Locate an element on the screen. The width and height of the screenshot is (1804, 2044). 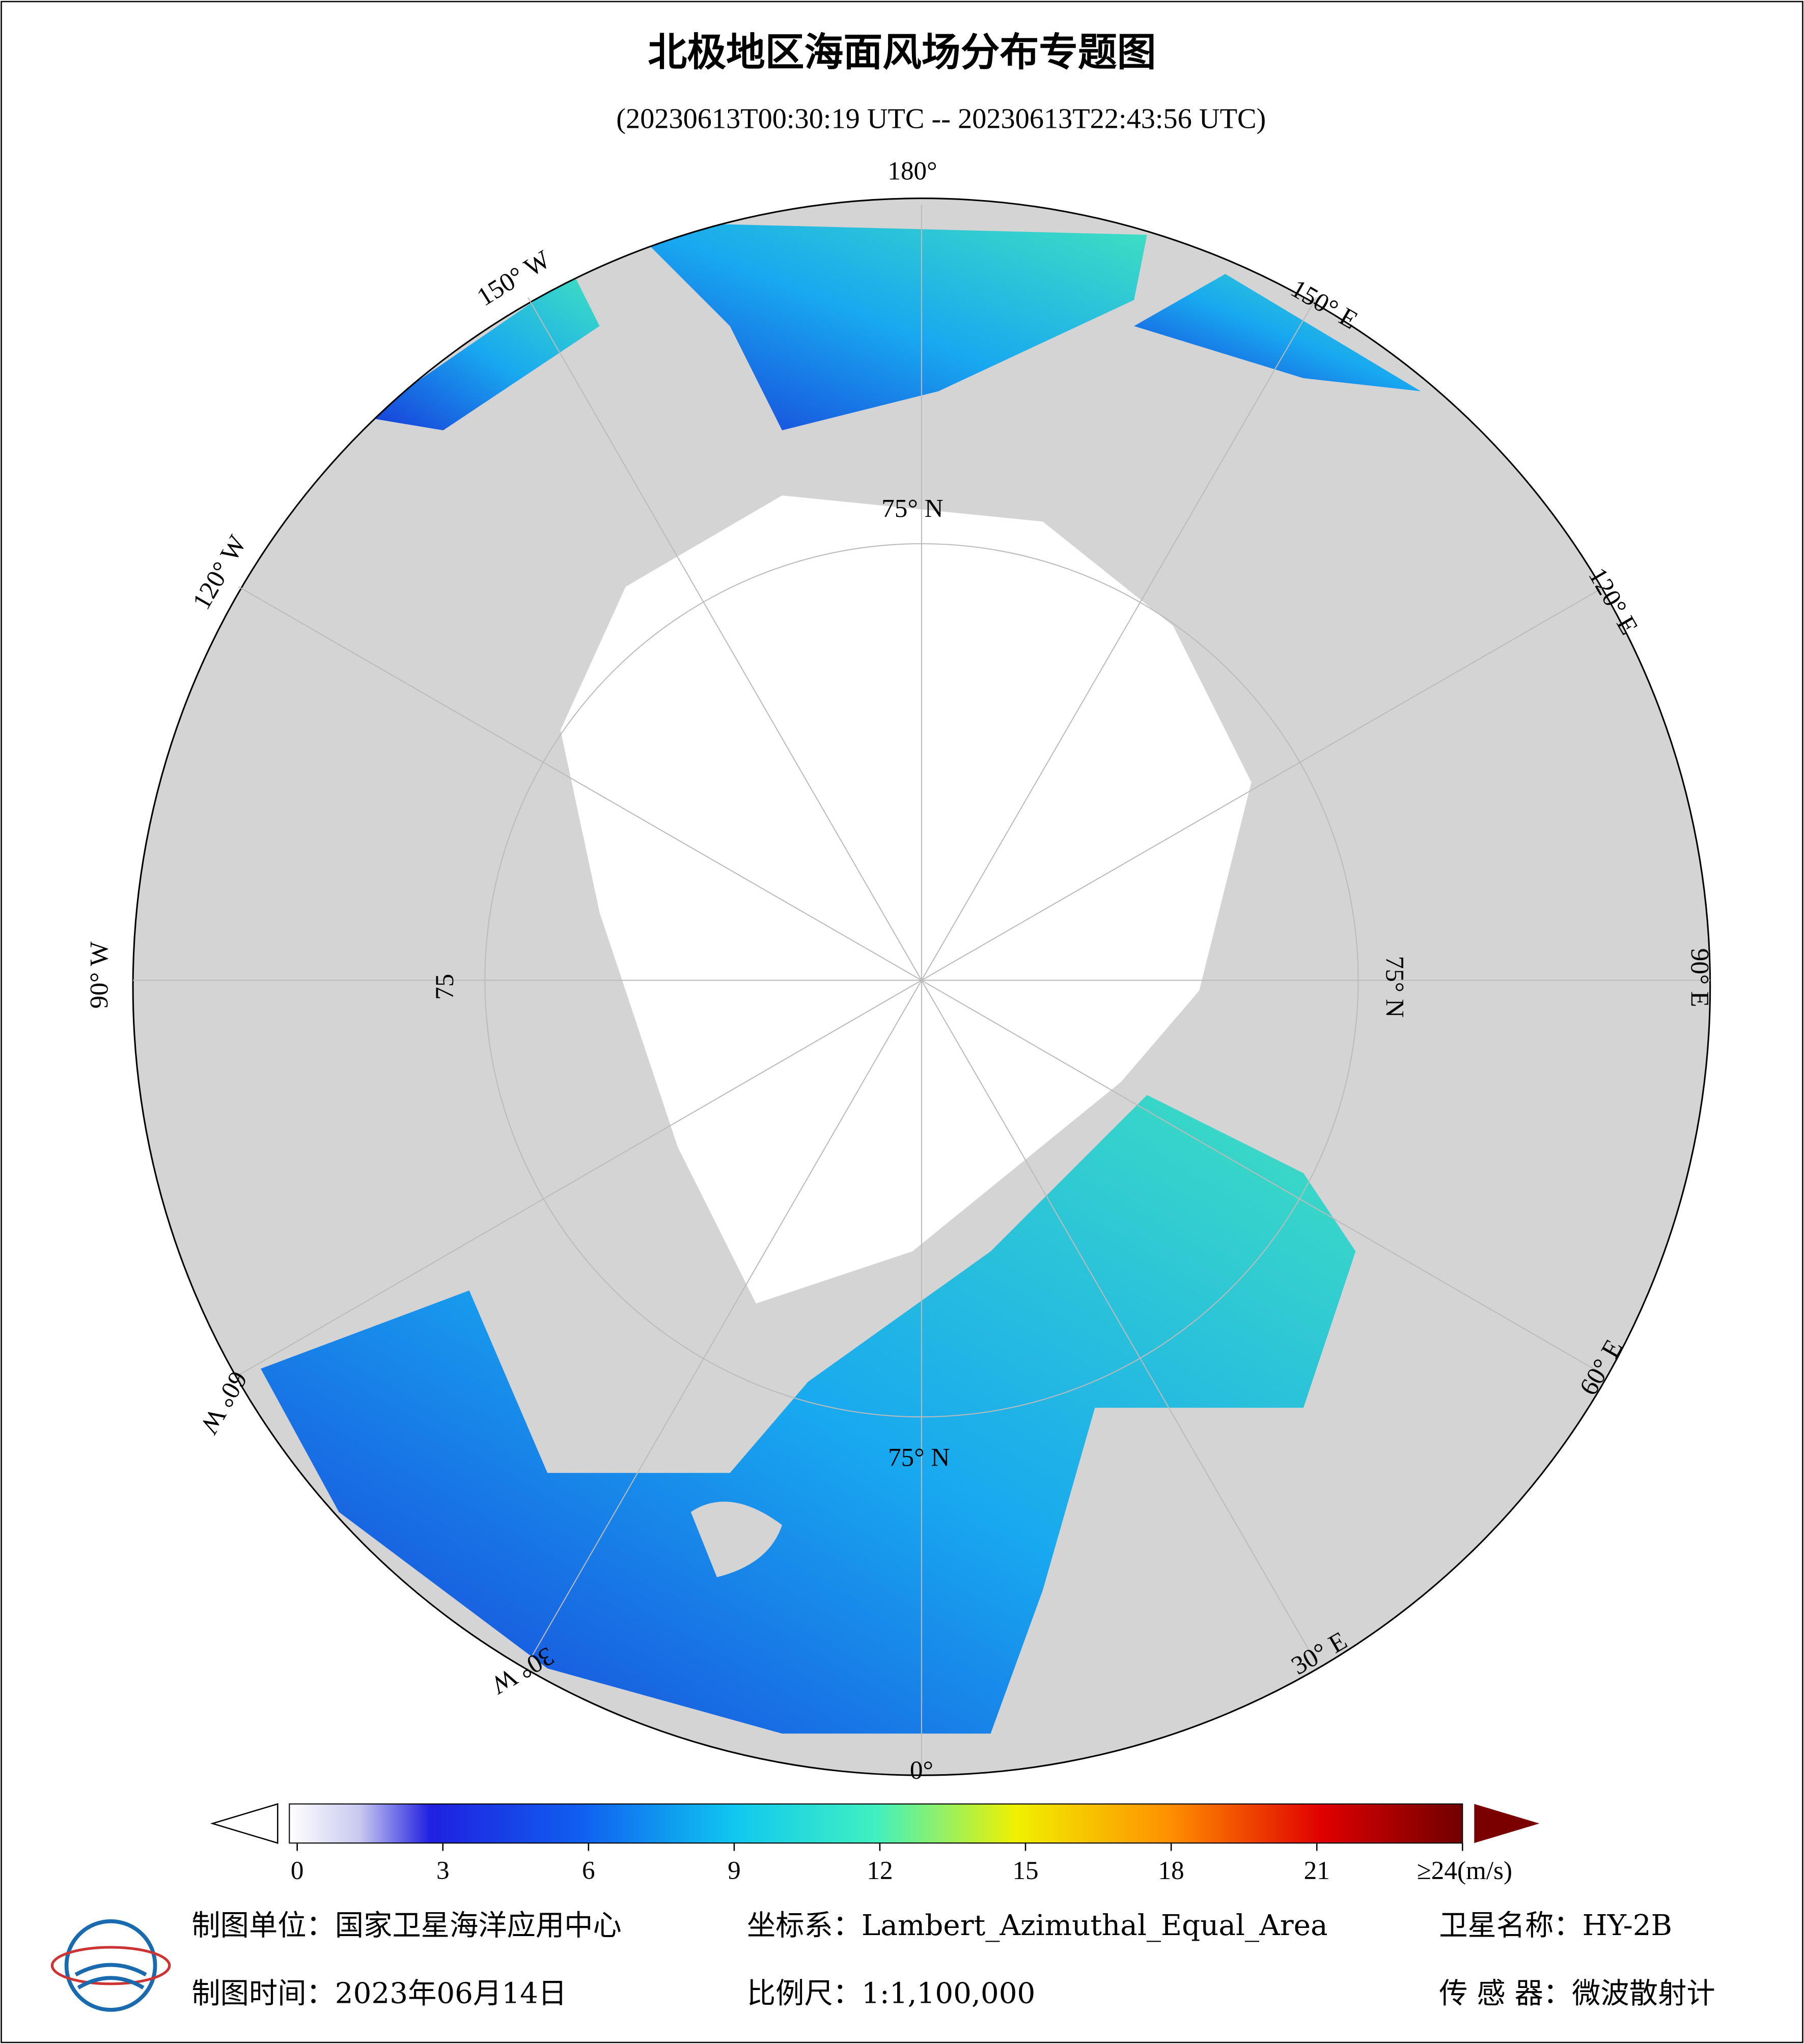
title: 北极地区海面风场分布专题图 is located at coordinates (902, 52).